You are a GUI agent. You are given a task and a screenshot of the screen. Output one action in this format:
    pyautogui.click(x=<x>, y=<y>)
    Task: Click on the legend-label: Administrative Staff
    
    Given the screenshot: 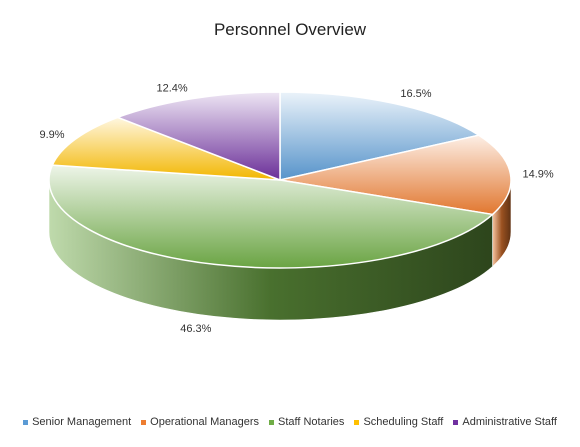 What is the action you would take?
    pyautogui.click(x=509, y=422)
    